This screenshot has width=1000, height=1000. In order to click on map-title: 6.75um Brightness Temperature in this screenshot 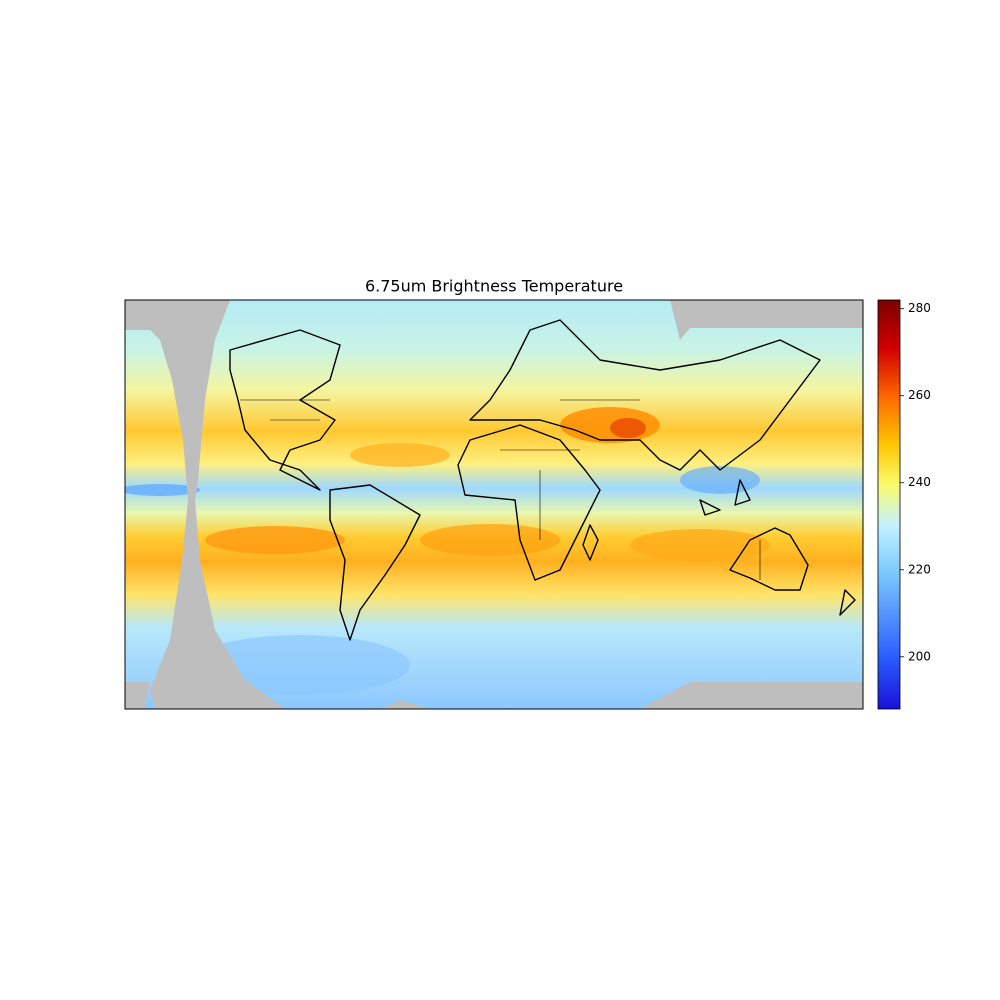, I will do `click(494, 286)`.